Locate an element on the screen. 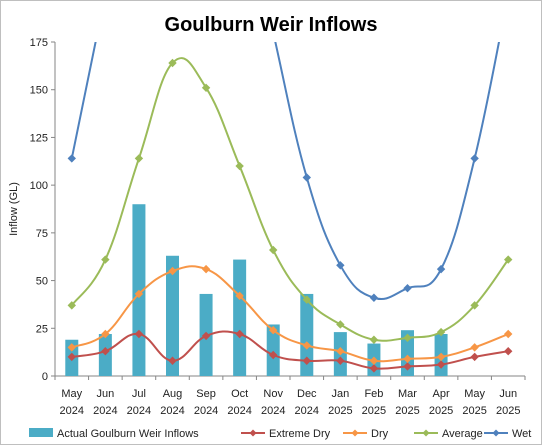  y-tick-label: 50 is located at coordinates (42, 282).